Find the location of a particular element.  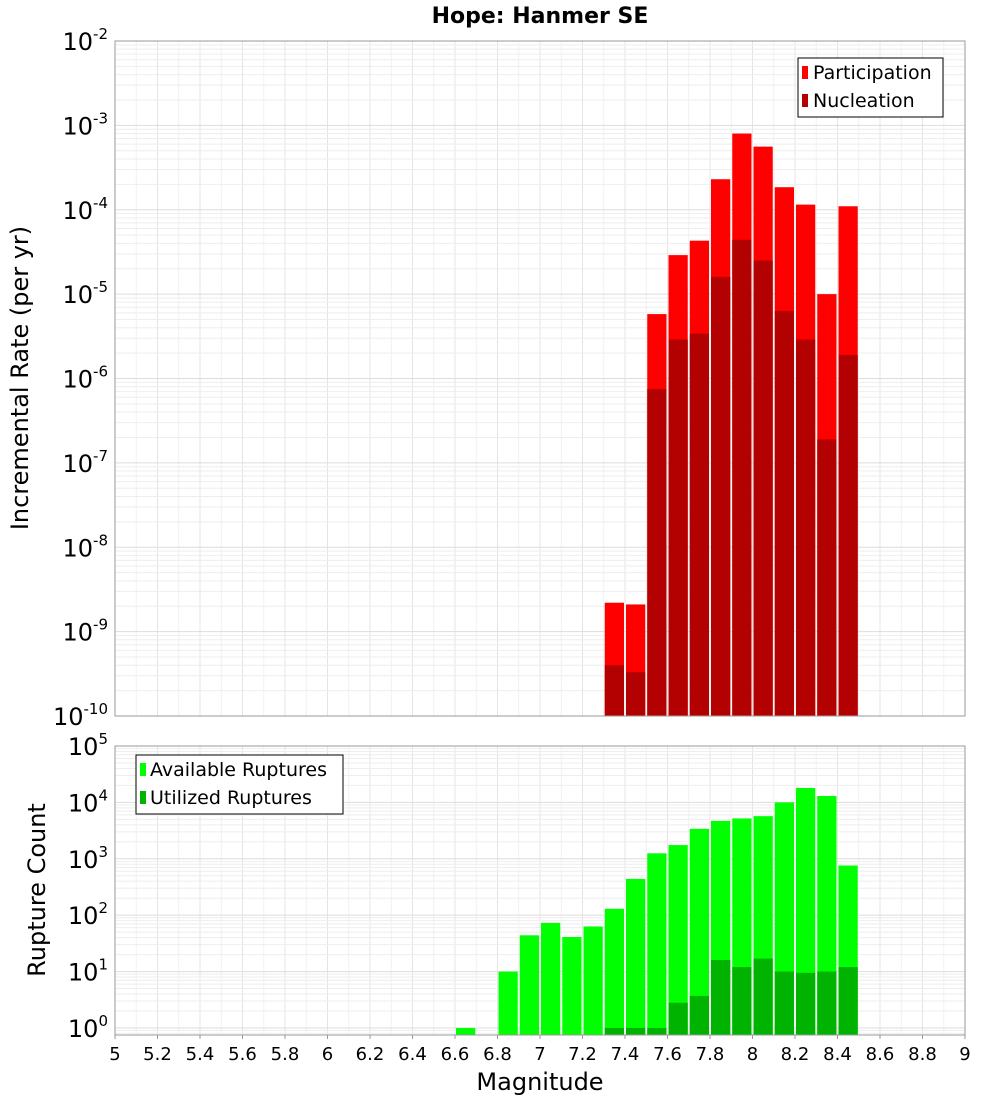

rate-legend: Participation Nucleation is located at coordinates (870, 87).